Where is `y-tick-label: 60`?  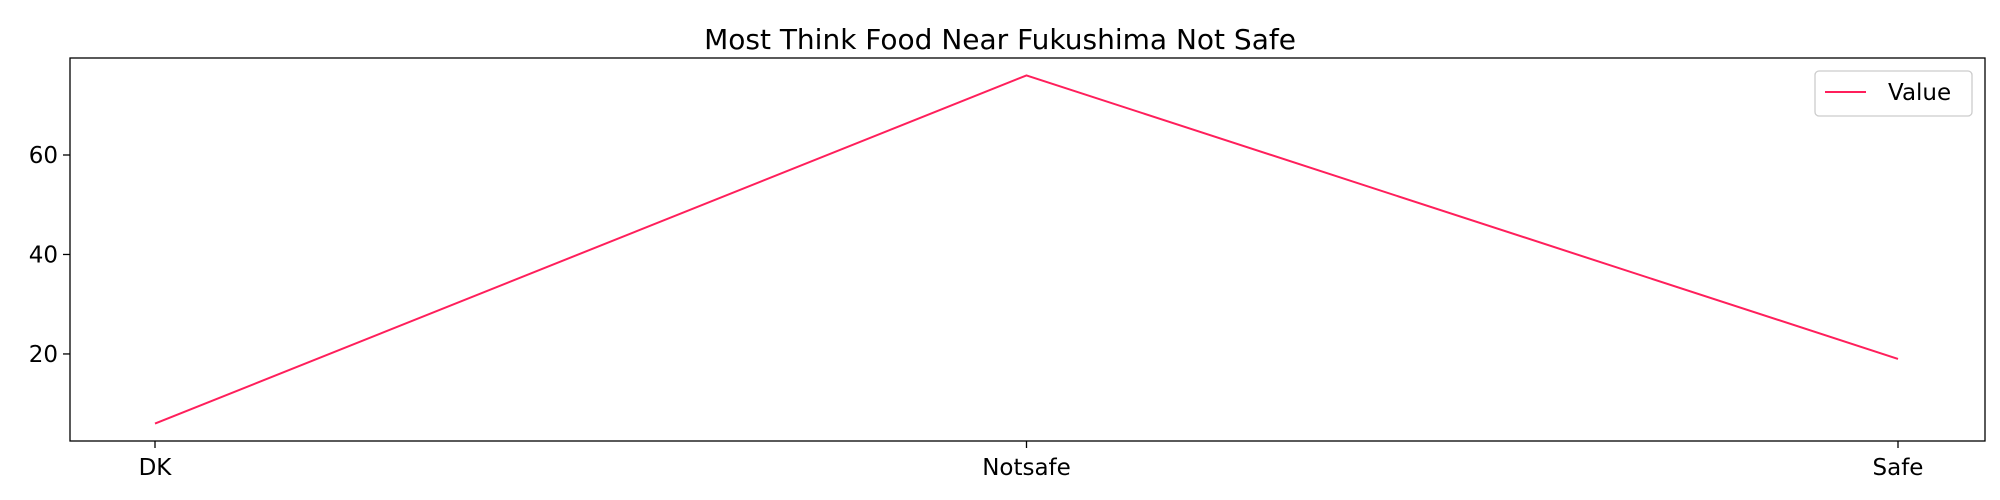
y-tick-label: 60 is located at coordinates (43, 156).